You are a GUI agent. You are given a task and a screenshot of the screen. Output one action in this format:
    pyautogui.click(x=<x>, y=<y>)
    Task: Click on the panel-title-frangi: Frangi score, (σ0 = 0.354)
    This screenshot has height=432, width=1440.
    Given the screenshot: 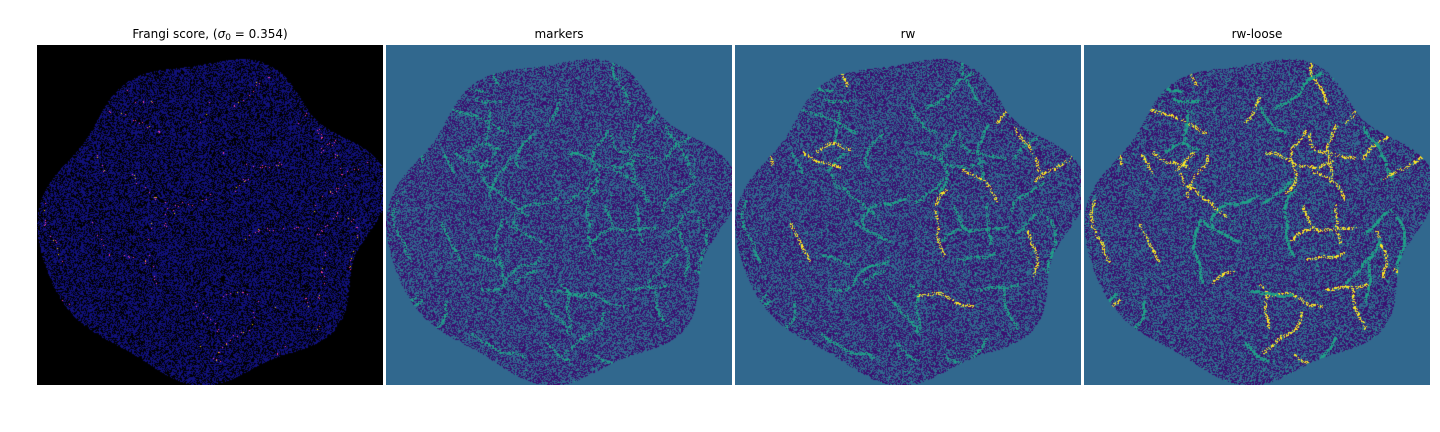 What is the action you would take?
    pyautogui.click(x=210, y=35)
    